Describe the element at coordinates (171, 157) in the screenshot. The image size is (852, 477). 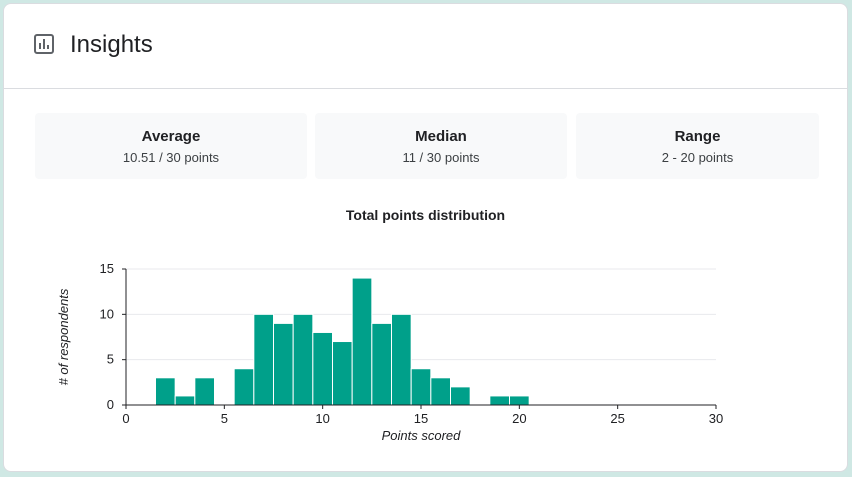
I see `stat-value: 10.51 / 30 points` at that location.